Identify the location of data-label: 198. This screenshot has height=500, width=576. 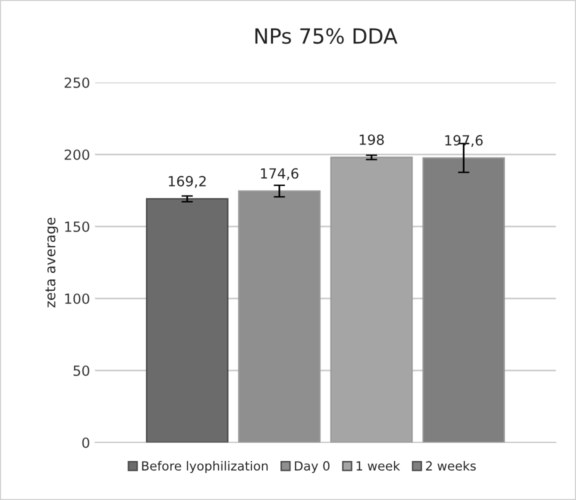
(372, 139).